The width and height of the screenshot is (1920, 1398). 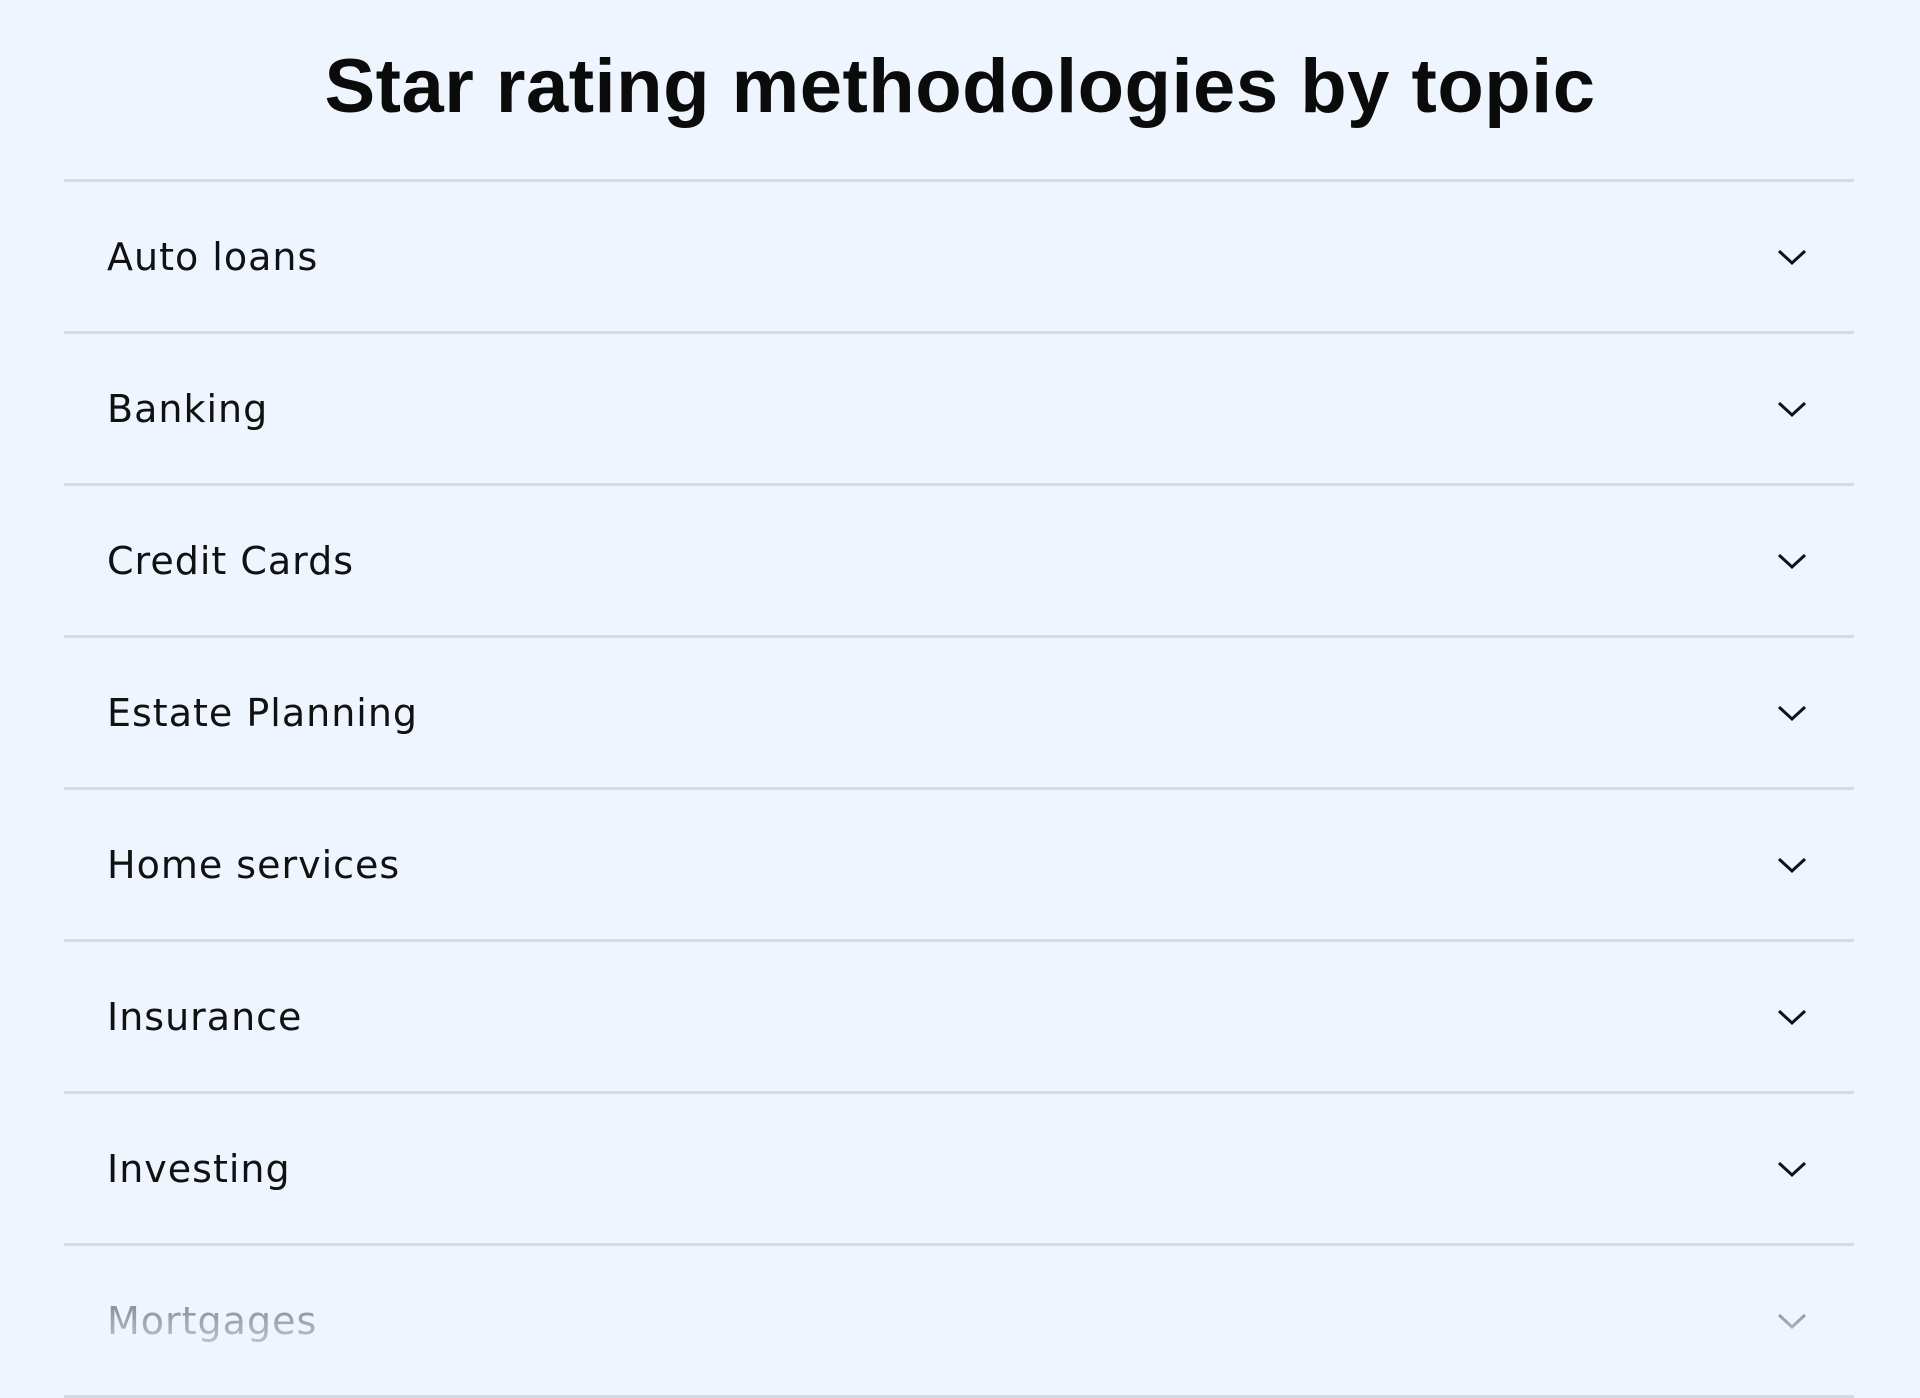 I want to click on item-label: Estate Planning, so click(x=263, y=712).